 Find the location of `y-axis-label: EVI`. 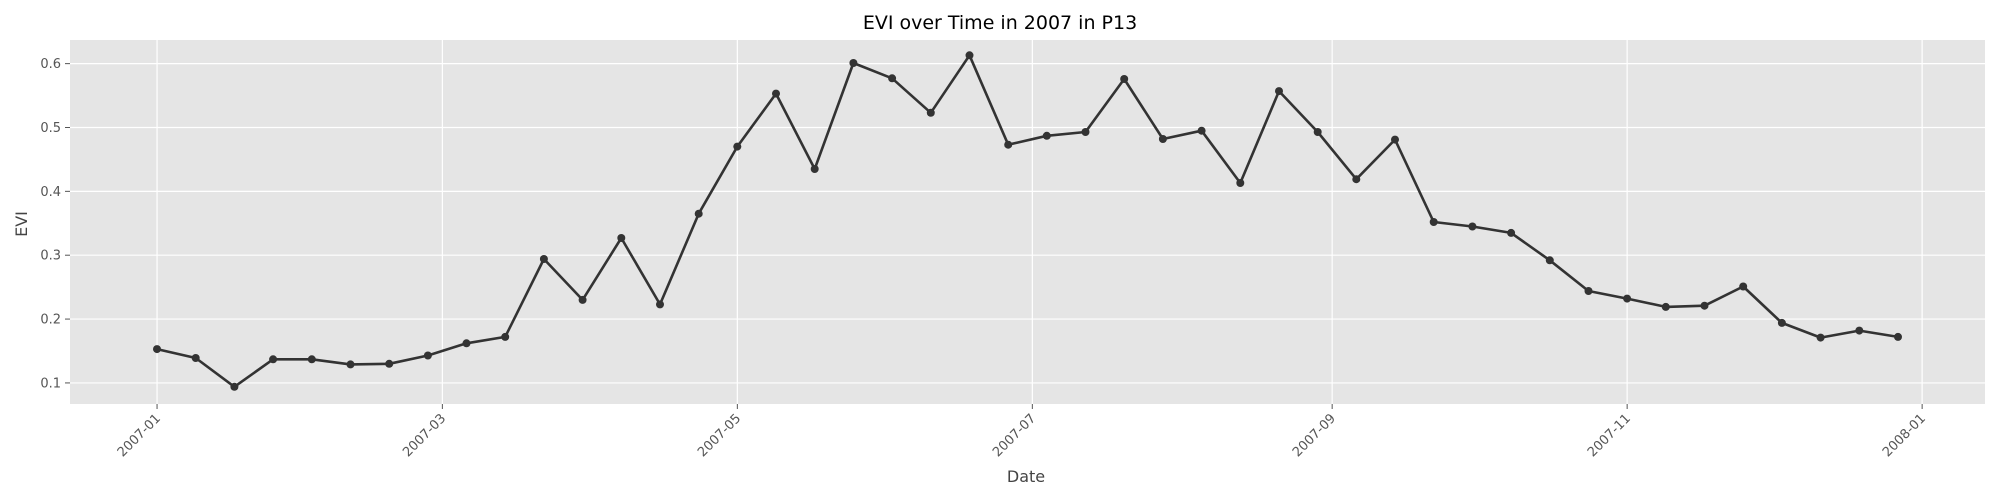

y-axis-label: EVI is located at coordinates (21, 224).